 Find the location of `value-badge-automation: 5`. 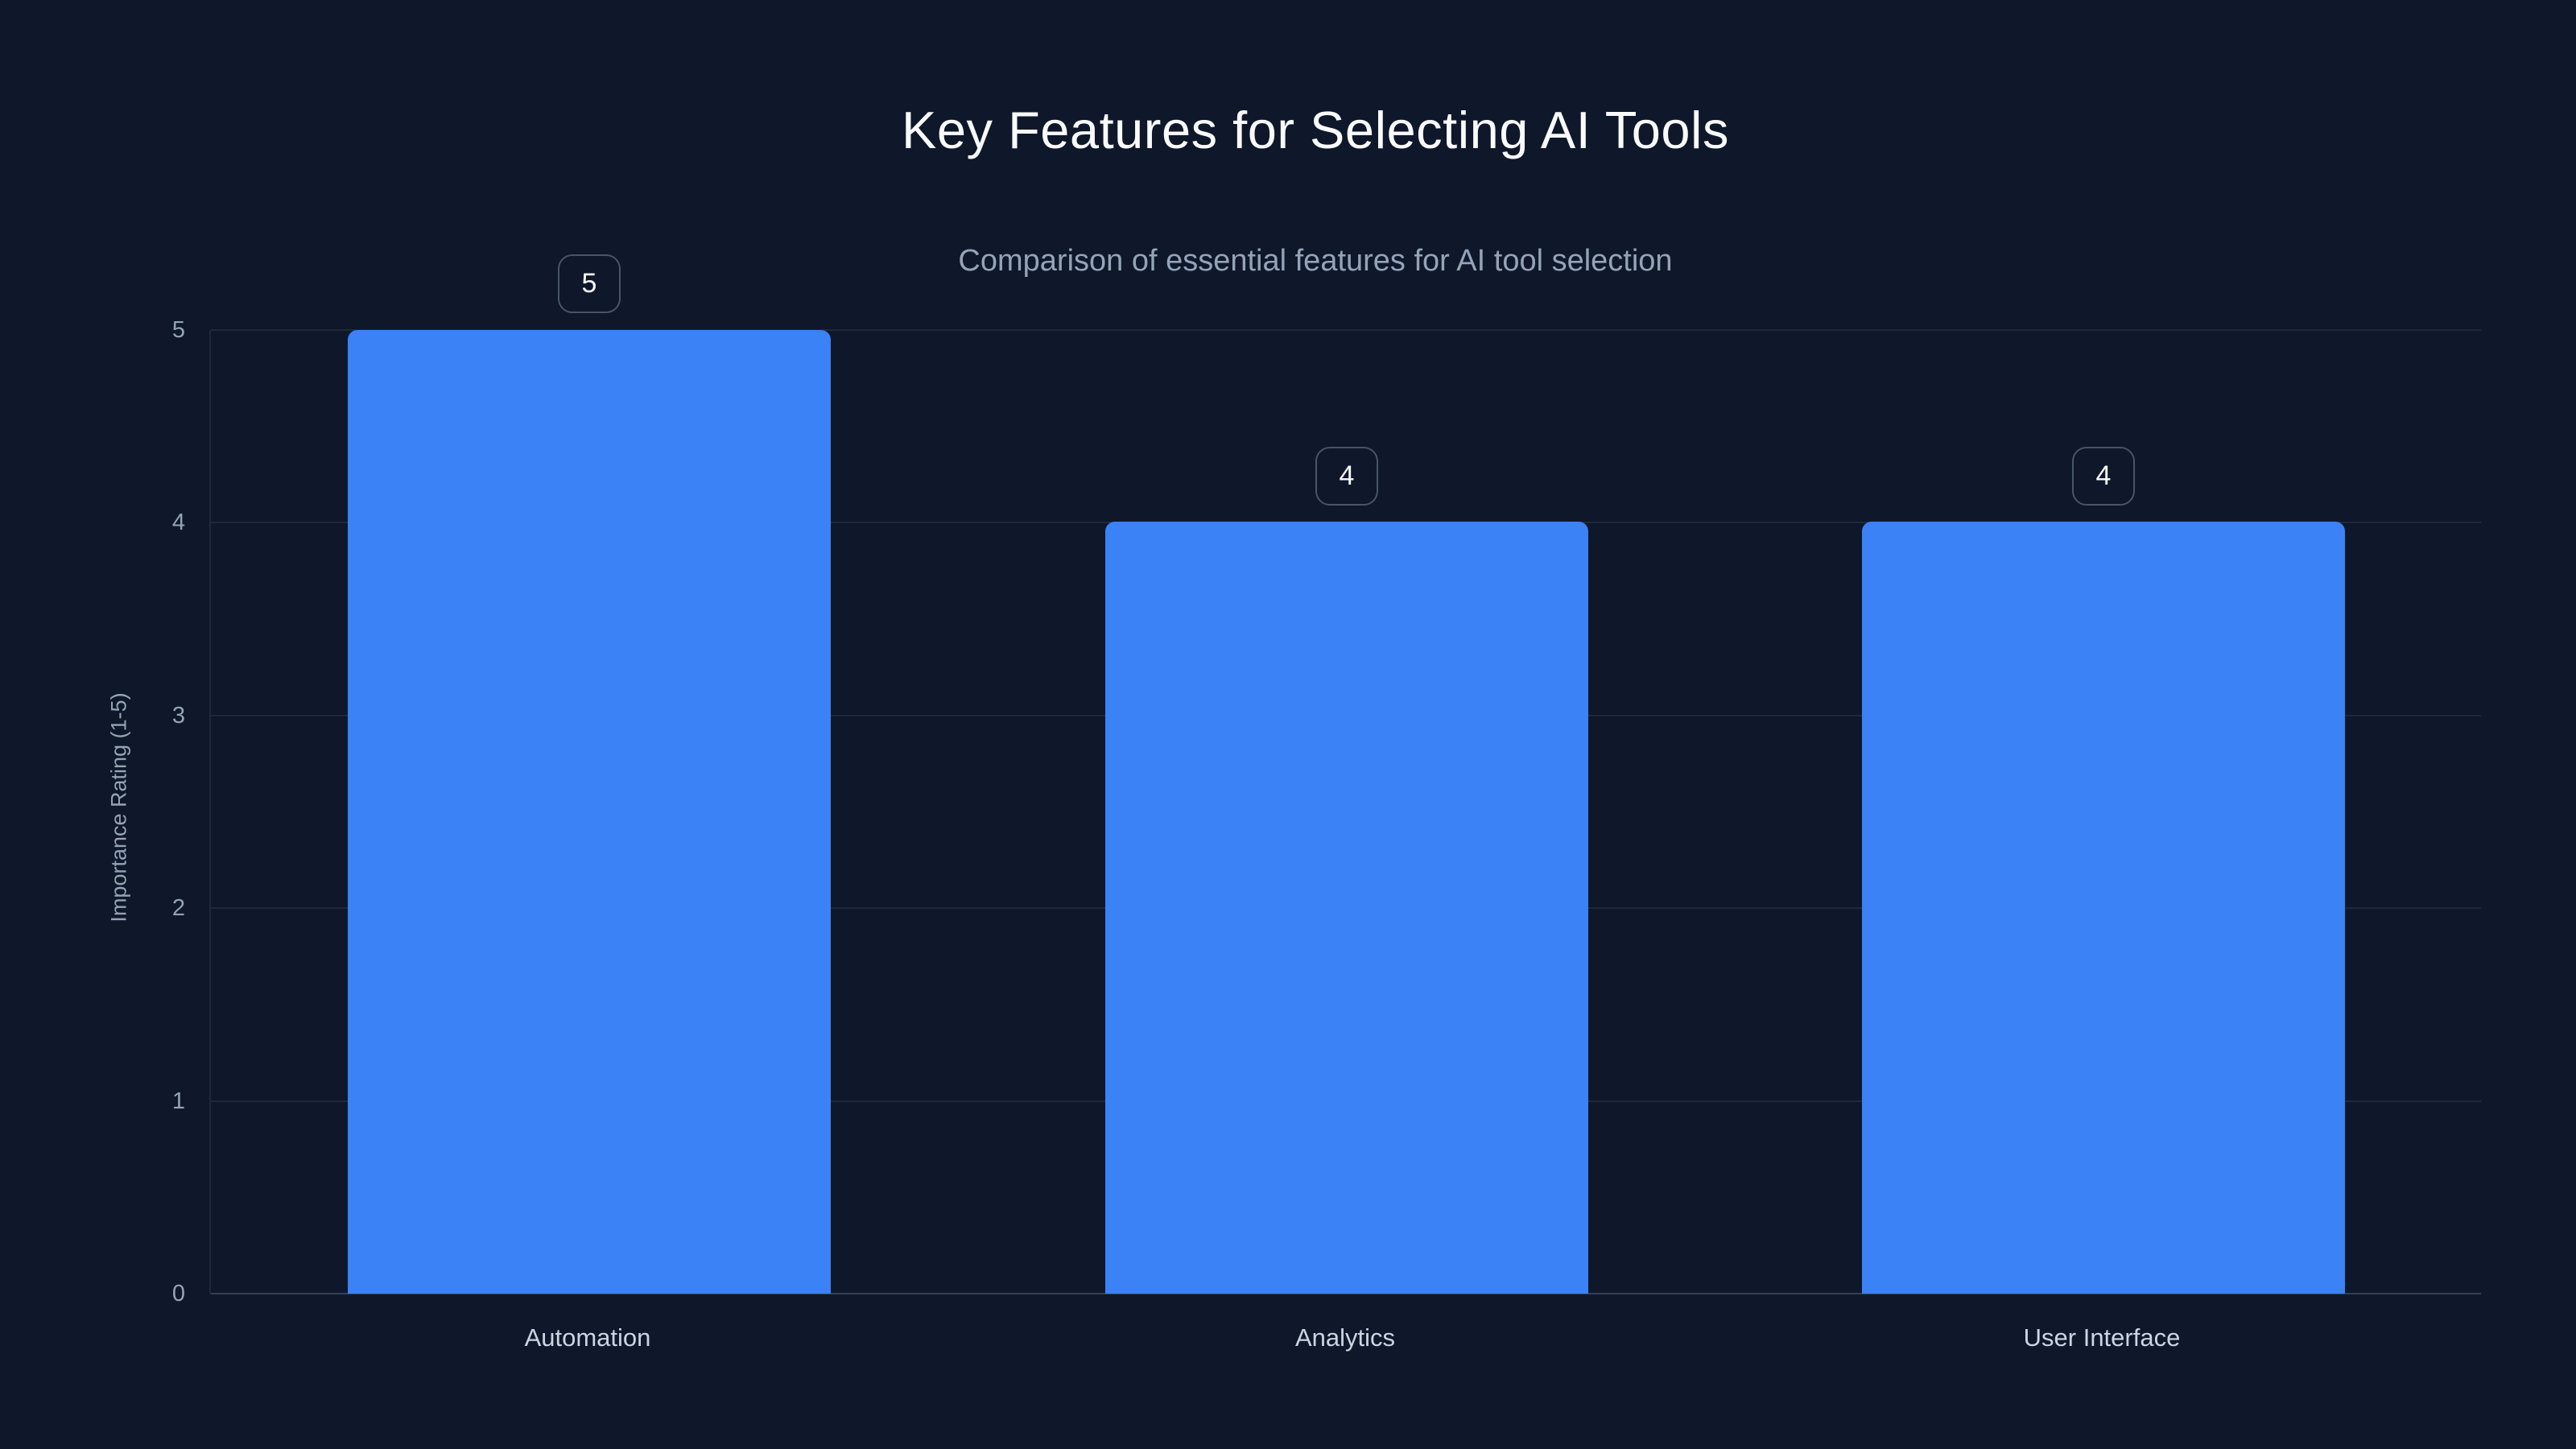

value-badge-automation: 5 is located at coordinates (589, 283).